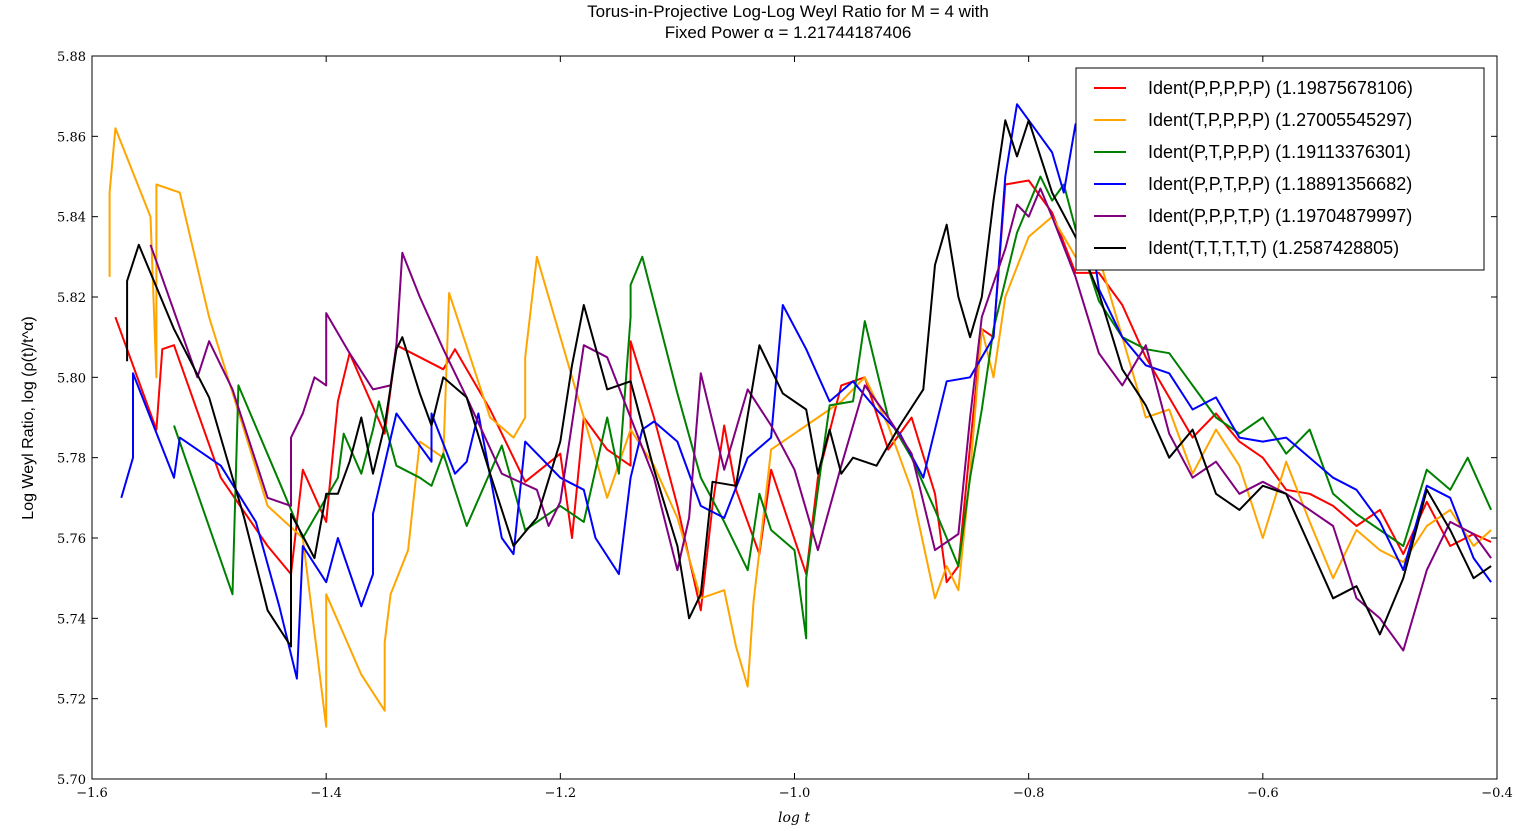 Image resolution: width=1524 pixels, height=831 pixels. Describe the element at coordinates (1280, 216) in the screenshot. I see `legend-label-5: Ident(P,P,P,T,P) (1.19704879997)` at that location.